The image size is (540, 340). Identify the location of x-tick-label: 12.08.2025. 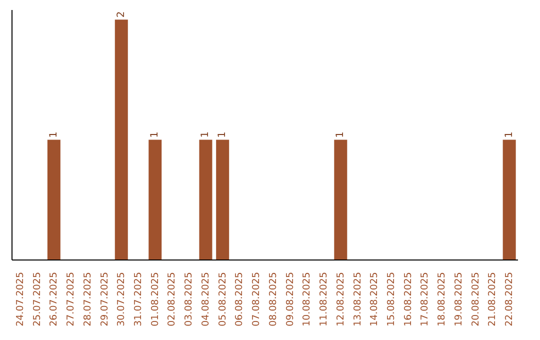
(340, 299).